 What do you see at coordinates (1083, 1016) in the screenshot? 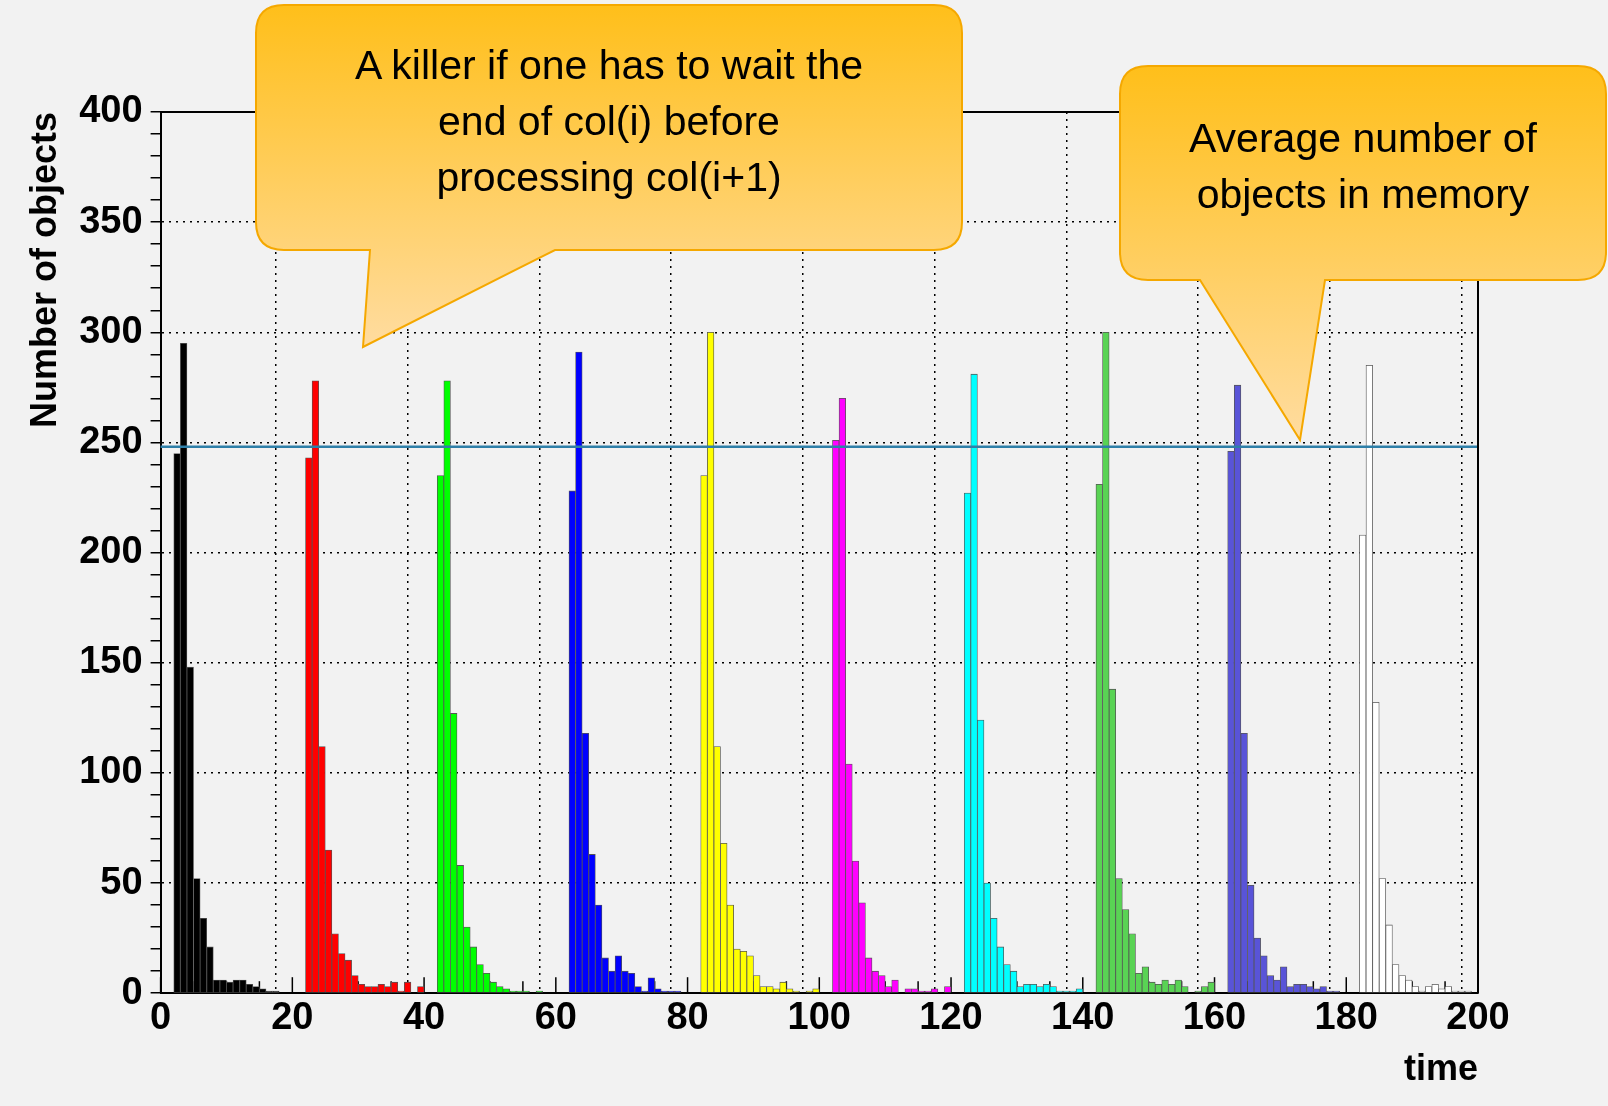
I see `x-tick-label: 140` at bounding box center [1083, 1016].